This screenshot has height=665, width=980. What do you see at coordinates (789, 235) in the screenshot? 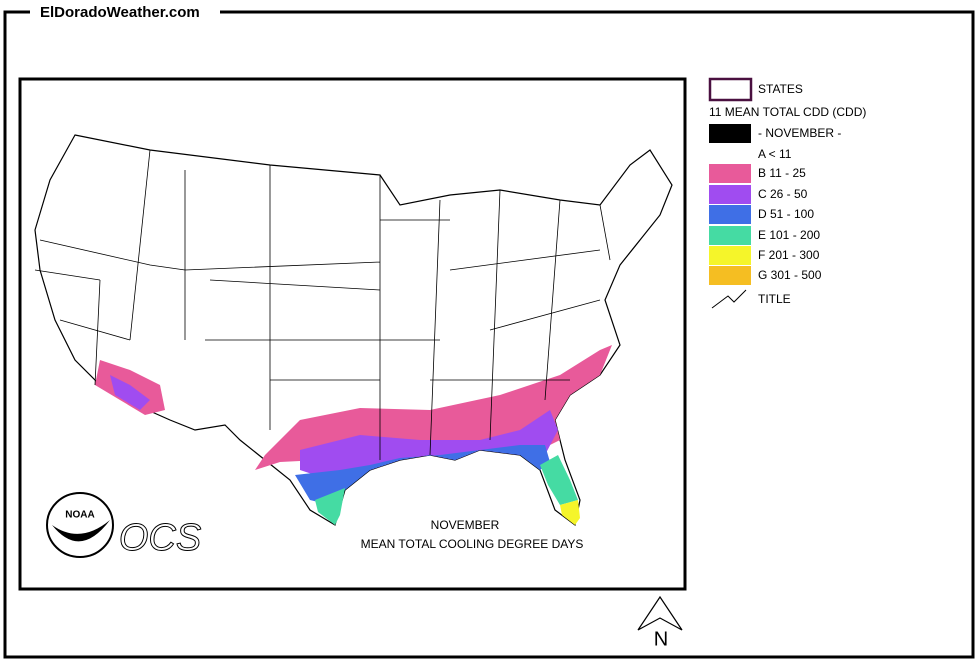
I see `legend-label: E 101 - 200` at bounding box center [789, 235].